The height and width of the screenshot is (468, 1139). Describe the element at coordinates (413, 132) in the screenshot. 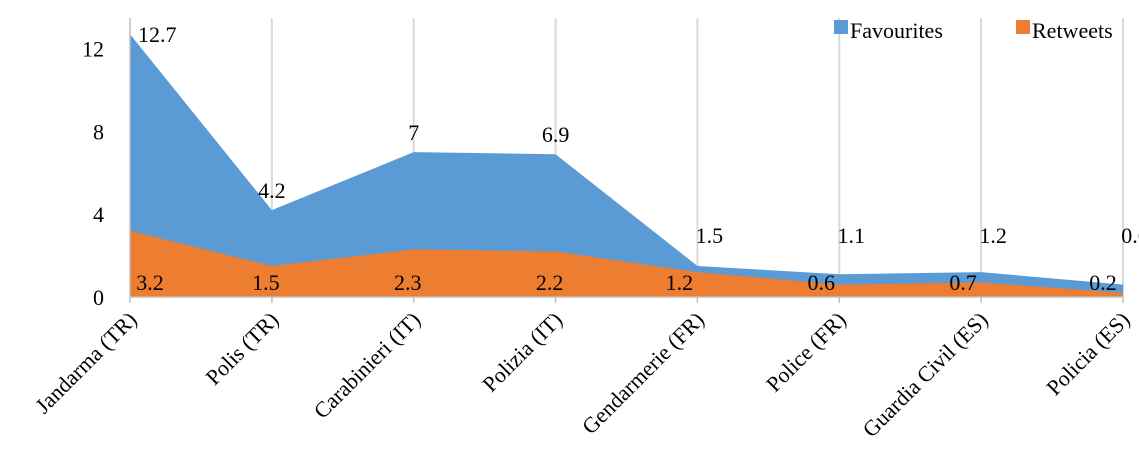

I see `data-label-favourites: 7` at that location.